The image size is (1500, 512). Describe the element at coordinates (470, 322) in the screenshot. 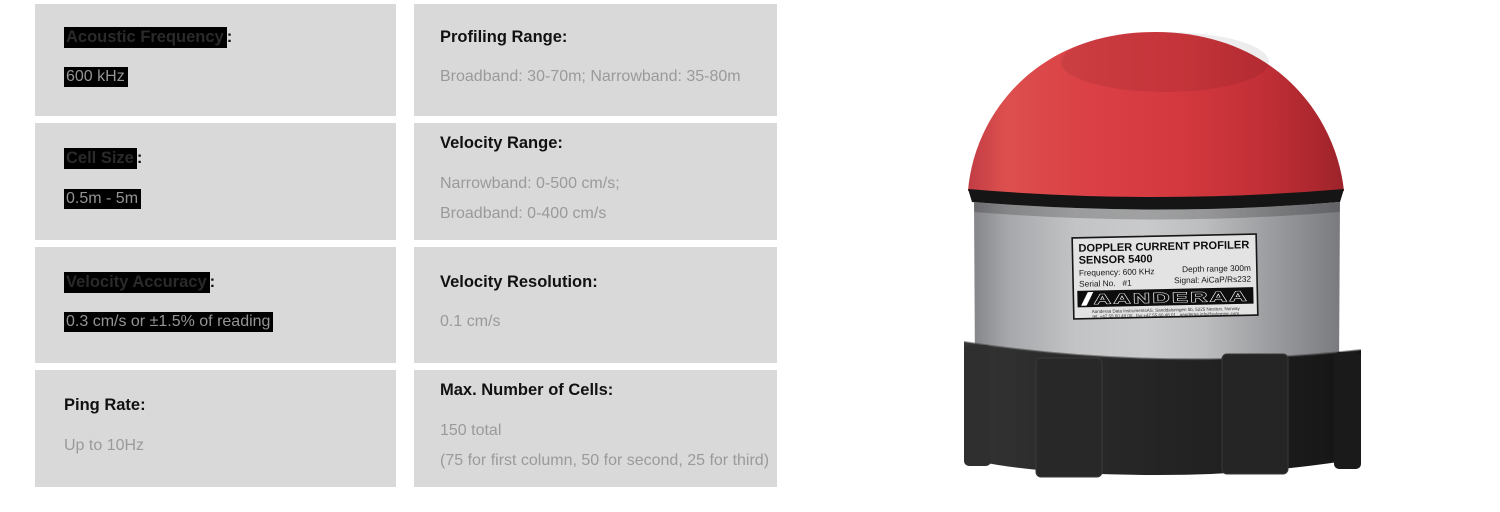

I see `value-text: 0.1 cm/s` at that location.